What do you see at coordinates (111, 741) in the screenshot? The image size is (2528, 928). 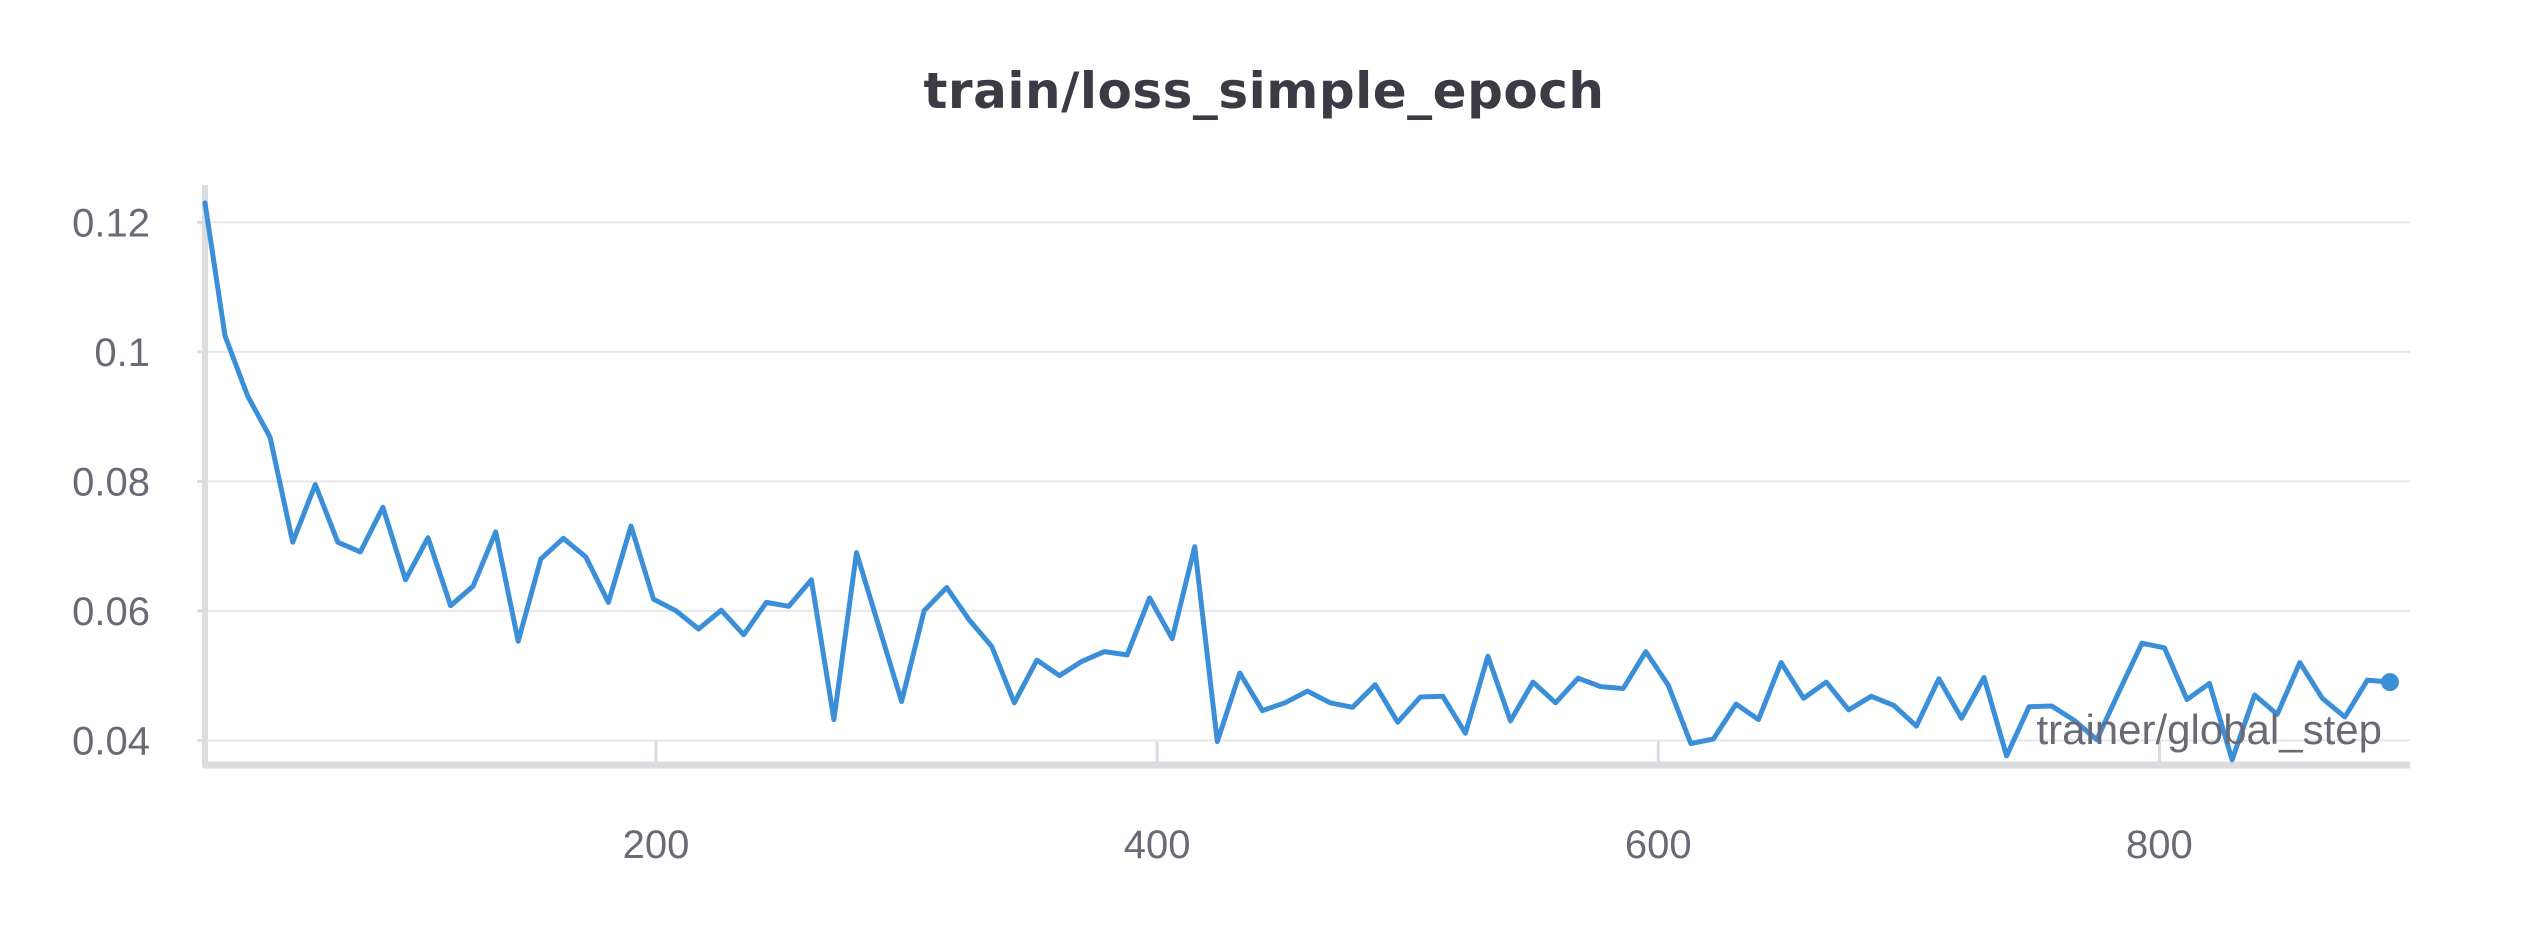 I see `y-tick-label: 0.04` at bounding box center [111, 741].